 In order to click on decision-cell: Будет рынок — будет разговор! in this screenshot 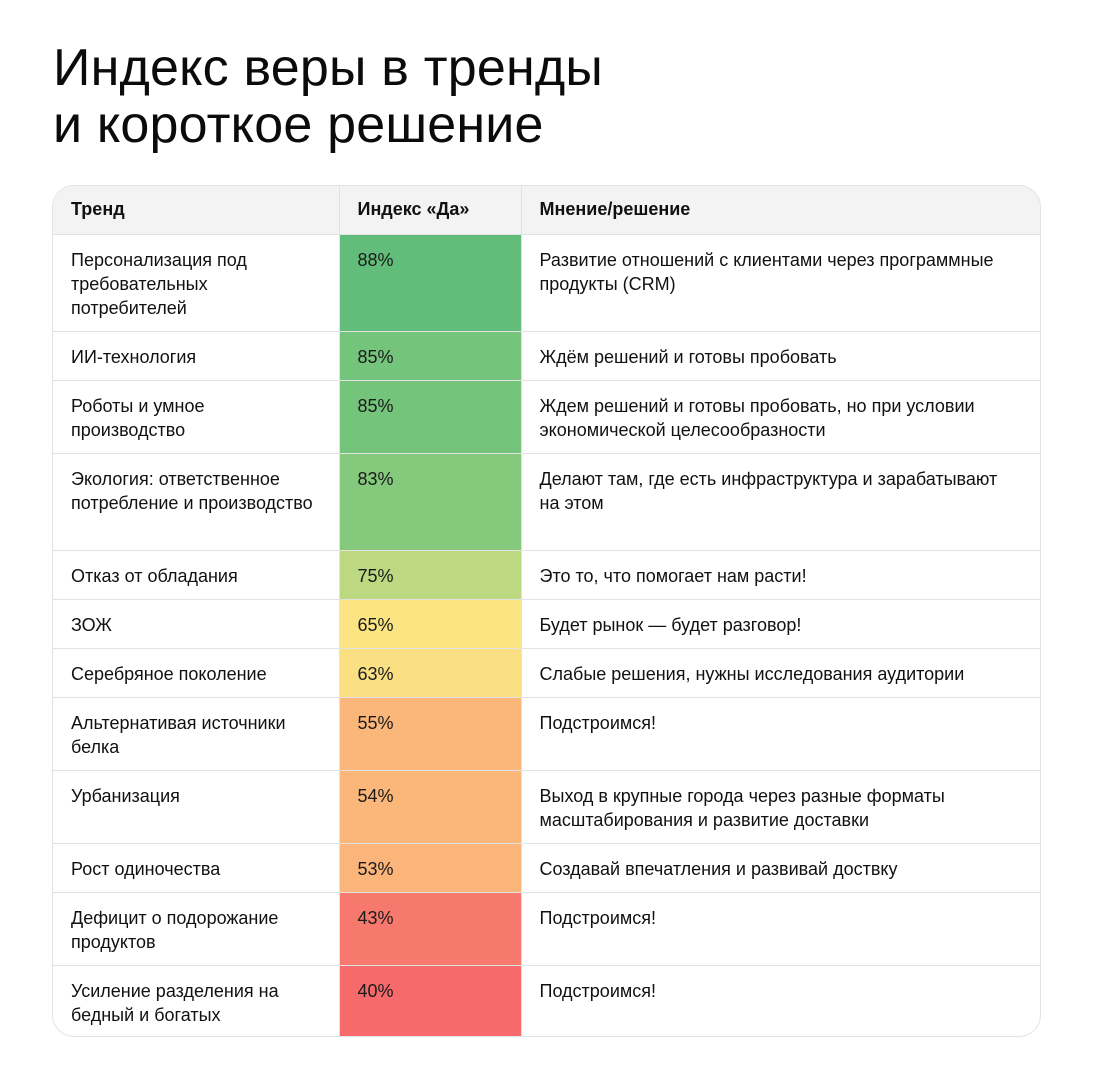, I will do `click(780, 623)`.